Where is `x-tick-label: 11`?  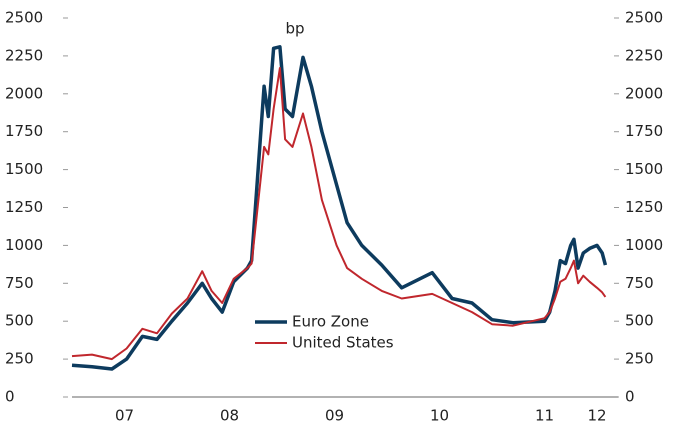 x-tick-label: 11 is located at coordinates (544, 416).